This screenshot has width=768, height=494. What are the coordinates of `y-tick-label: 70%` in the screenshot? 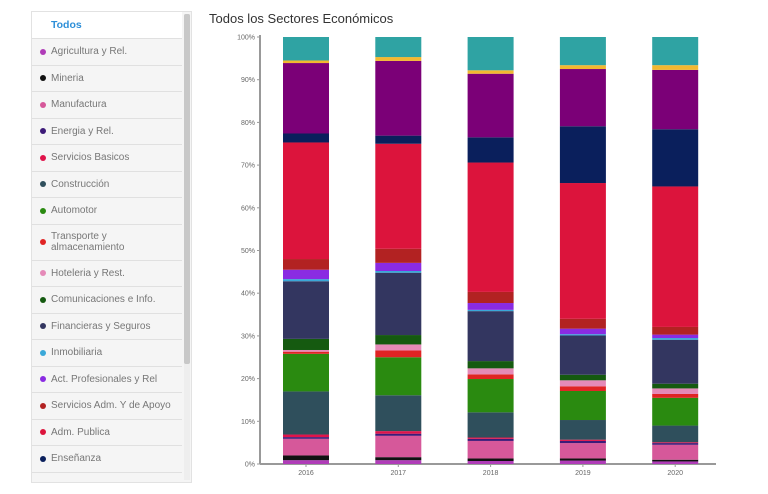 It's located at (248, 166).